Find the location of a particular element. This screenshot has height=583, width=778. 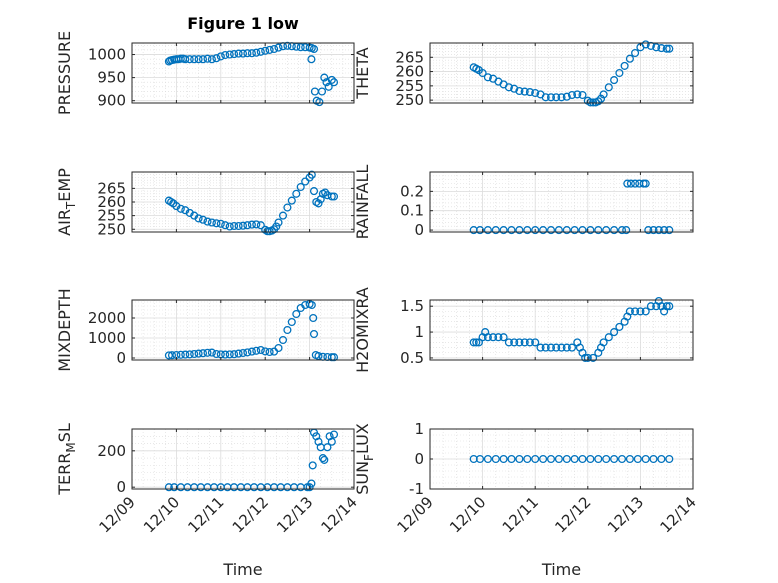

y-tick-label: 255 is located at coordinates (111, 216).